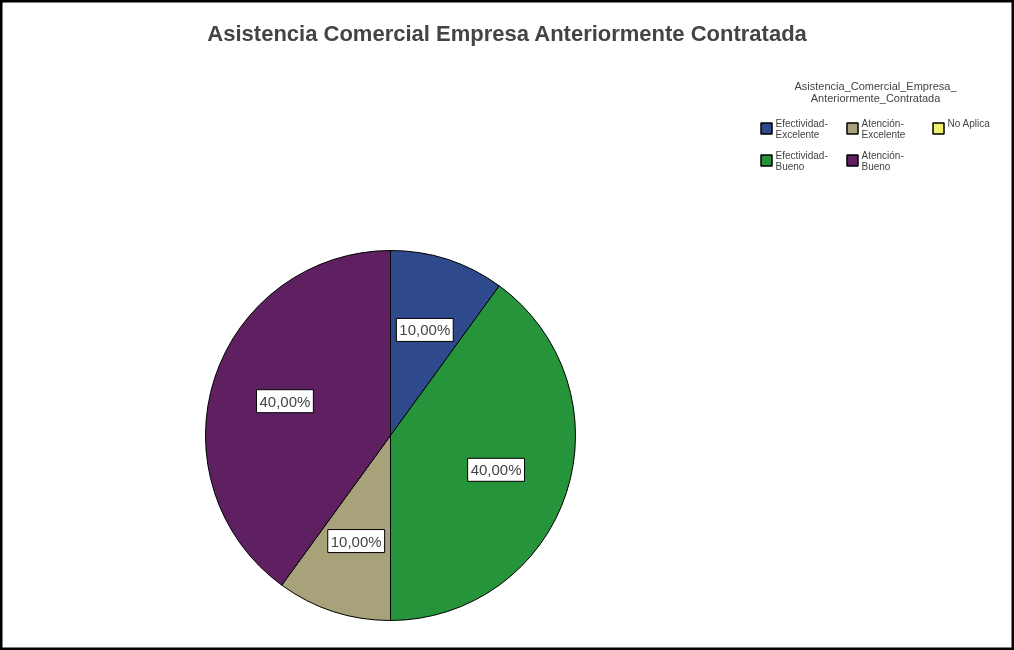 This screenshot has width=1014, height=650. What do you see at coordinates (882, 161) in the screenshot?
I see `legend-label: Atención-Bueno` at bounding box center [882, 161].